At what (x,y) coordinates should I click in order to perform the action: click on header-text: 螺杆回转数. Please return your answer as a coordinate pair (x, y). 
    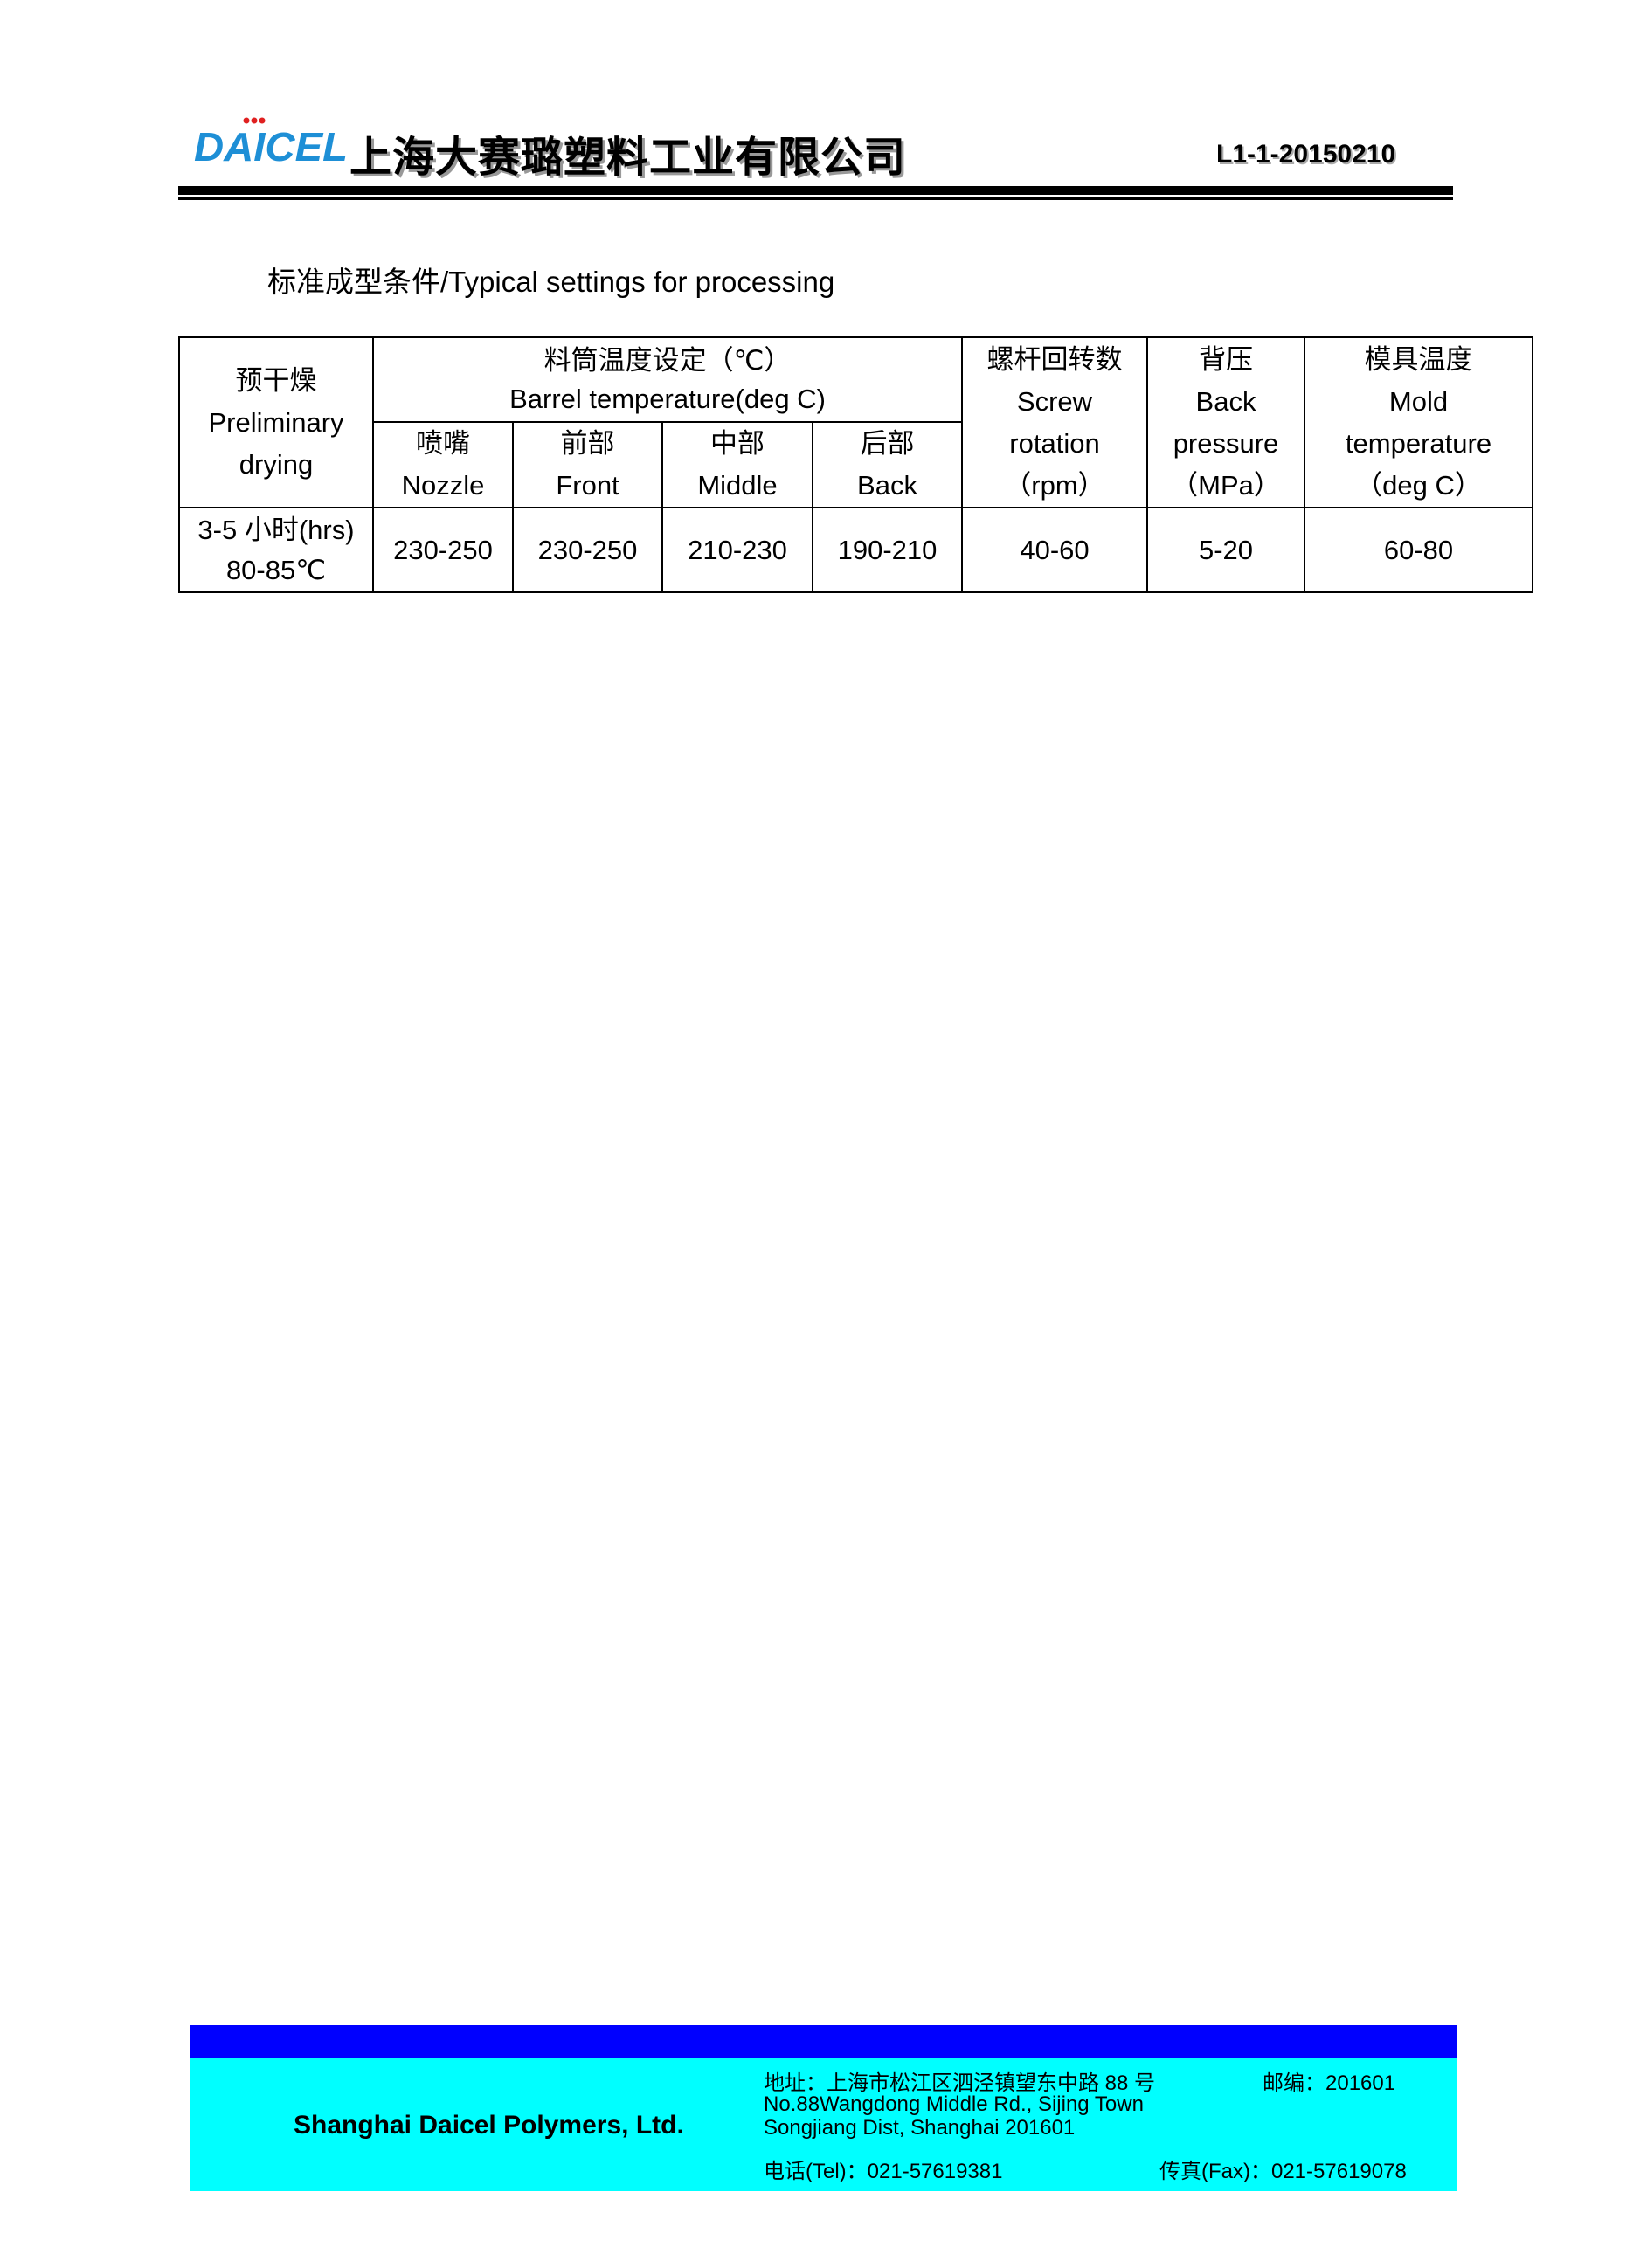
    Looking at the image, I should click on (1054, 359).